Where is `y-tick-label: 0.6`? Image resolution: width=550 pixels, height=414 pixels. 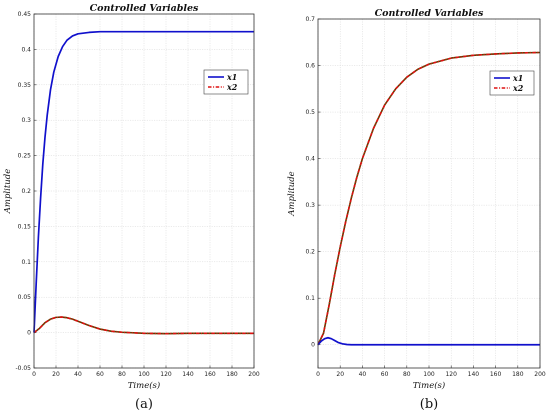 y-tick-label: 0.6 is located at coordinates (310, 66).